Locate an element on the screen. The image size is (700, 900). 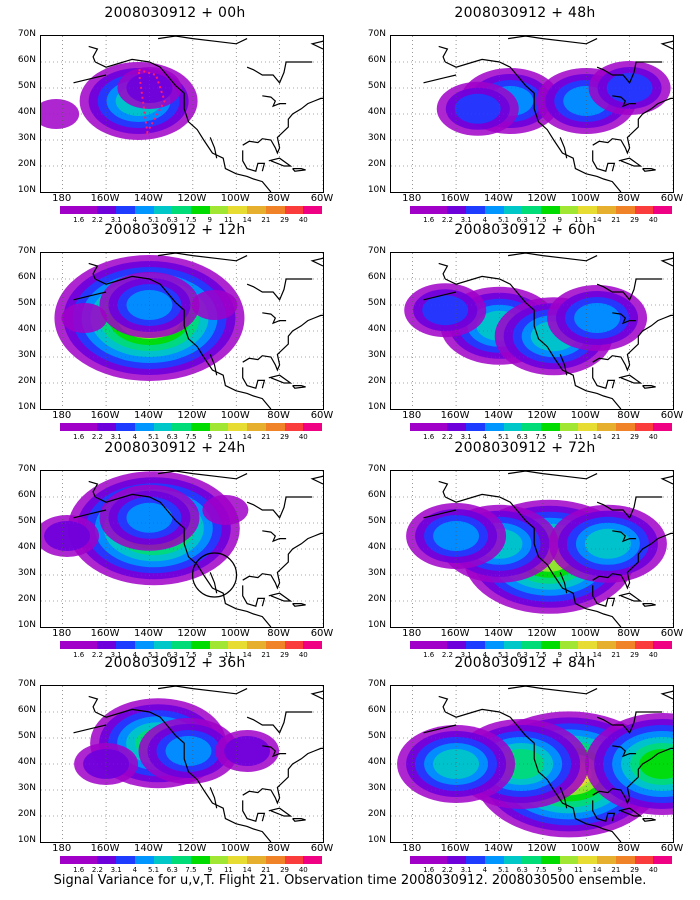
lon-tick-label: 180 is located at coordinates (412, 198).